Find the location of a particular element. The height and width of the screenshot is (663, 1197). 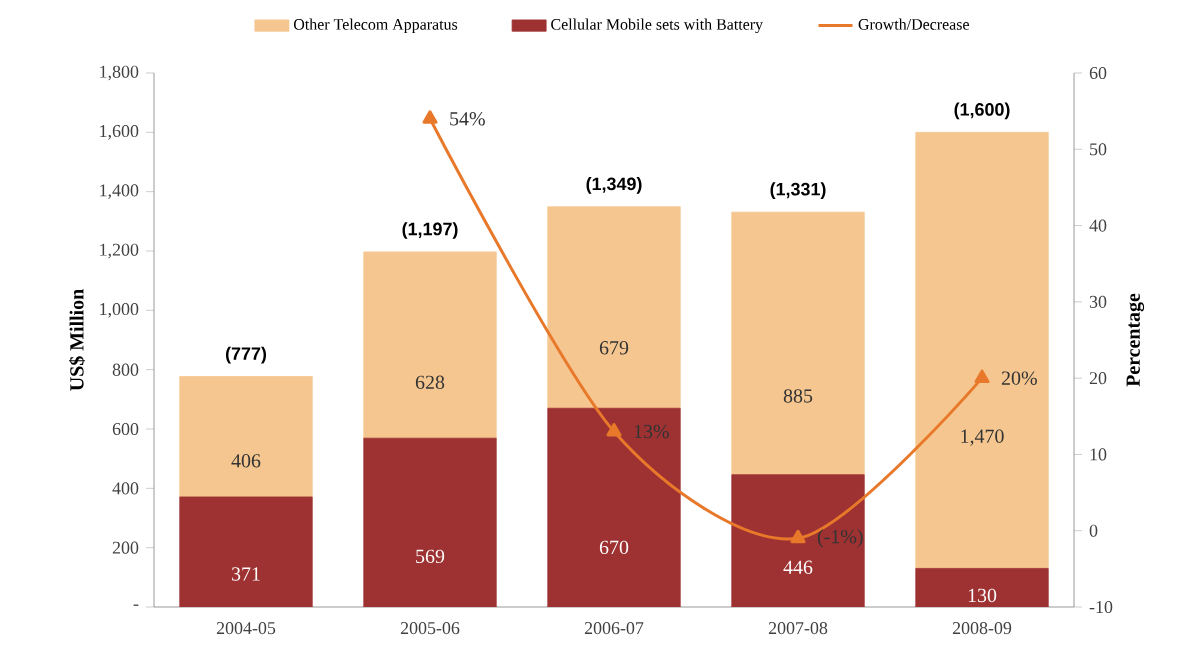

y-axis-title: US$ Million is located at coordinates (76, 340).